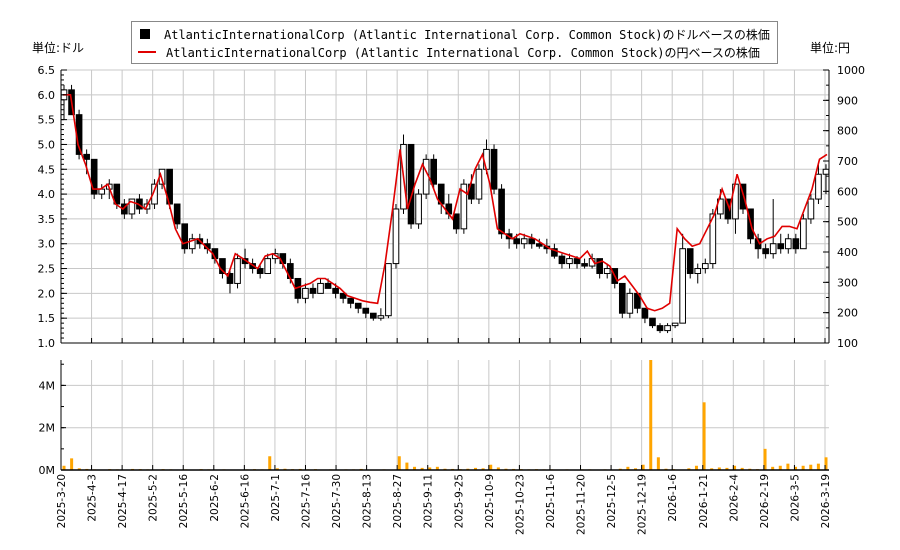  Describe the element at coordinates (184, 501) in the screenshot. I see `svg-text: 2025-5-16` at that location.